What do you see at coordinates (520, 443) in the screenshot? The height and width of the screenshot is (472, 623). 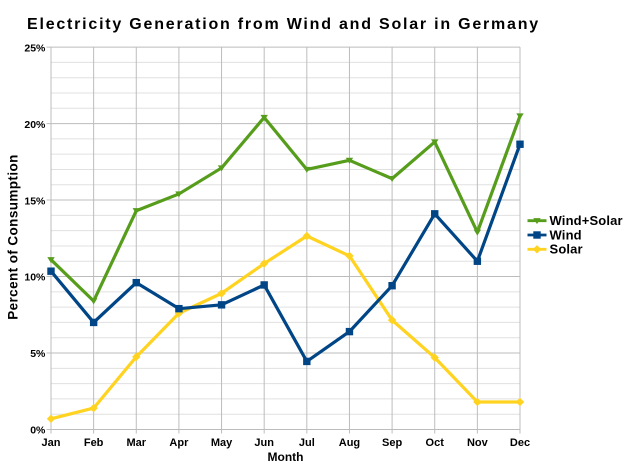 I see `svg-text: Dec` at bounding box center [520, 443].